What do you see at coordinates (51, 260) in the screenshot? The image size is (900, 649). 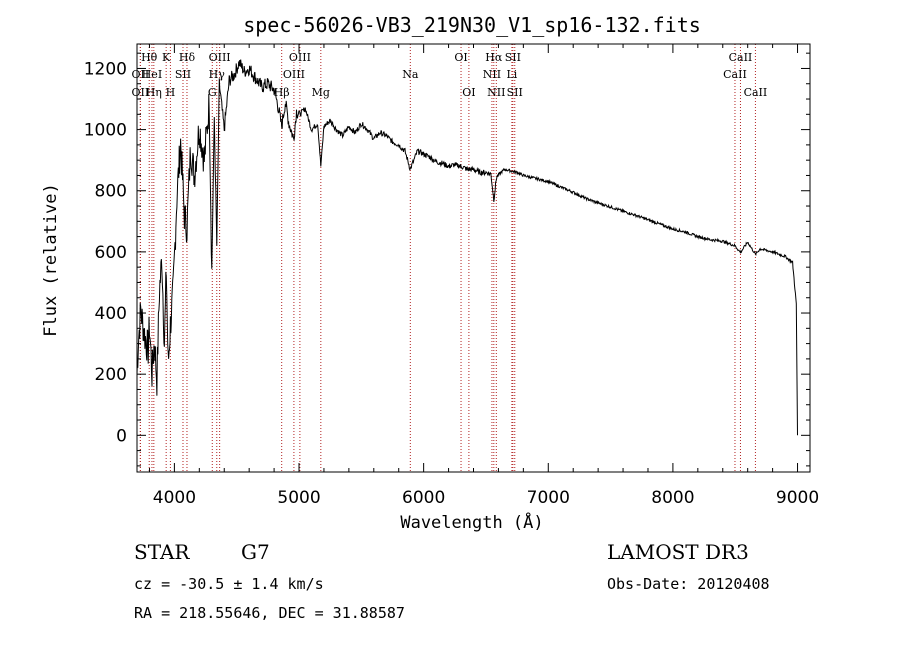 I see `y-axis-label: Flux (relative)` at bounding box center [51, 260].